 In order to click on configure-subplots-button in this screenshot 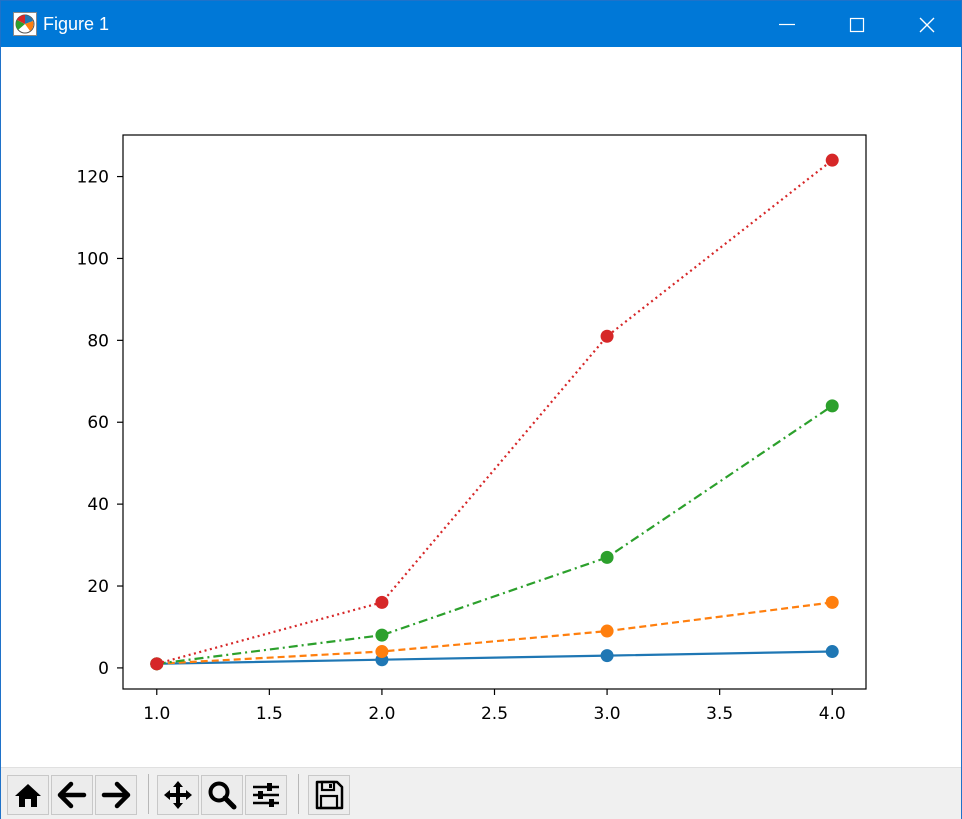, I will do `click(266, 795)`.